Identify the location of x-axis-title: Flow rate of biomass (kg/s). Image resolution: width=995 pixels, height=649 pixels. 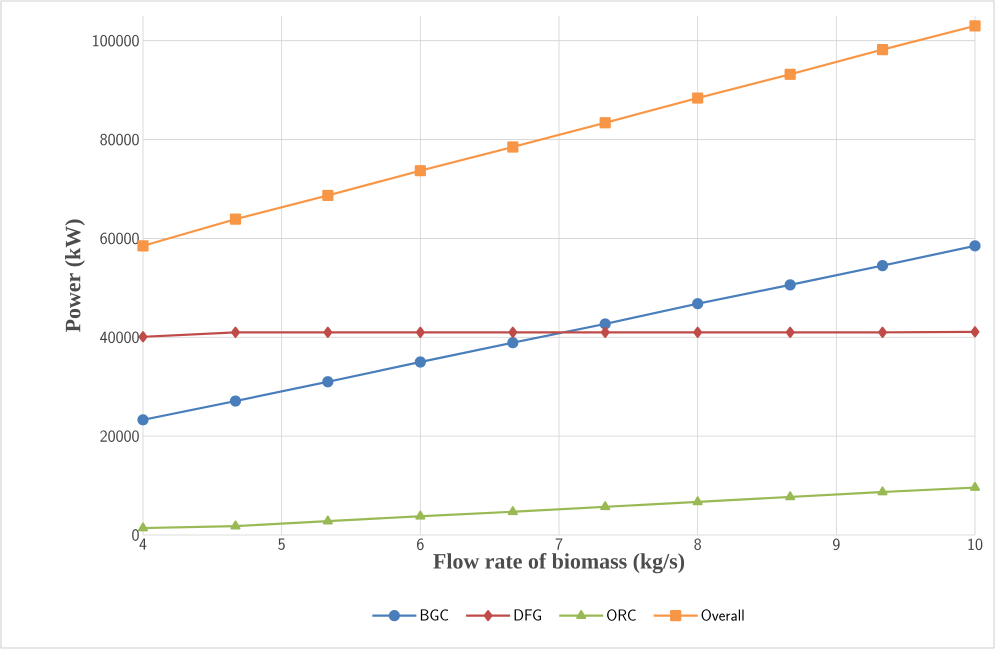
(558, 563).